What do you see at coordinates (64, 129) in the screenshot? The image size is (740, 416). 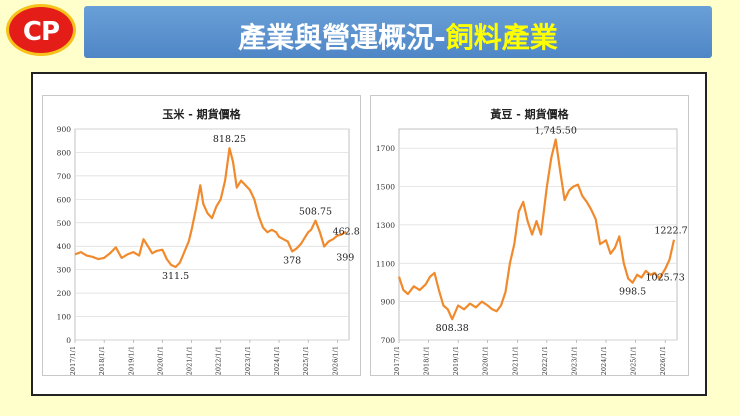 I see `corn-ytick-label: 900` at bounding box center [64, 129].